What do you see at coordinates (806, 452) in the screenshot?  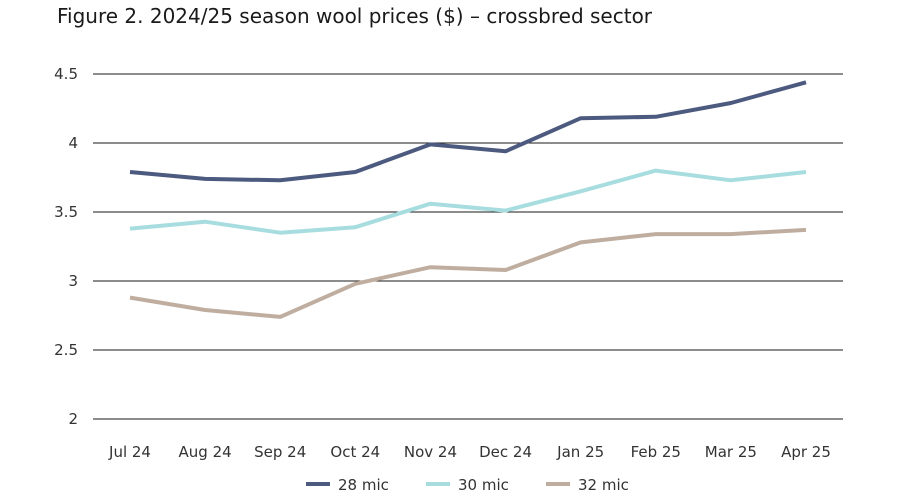 I see `x-tick-label: Apr 25` at bounding box center [806, 452].